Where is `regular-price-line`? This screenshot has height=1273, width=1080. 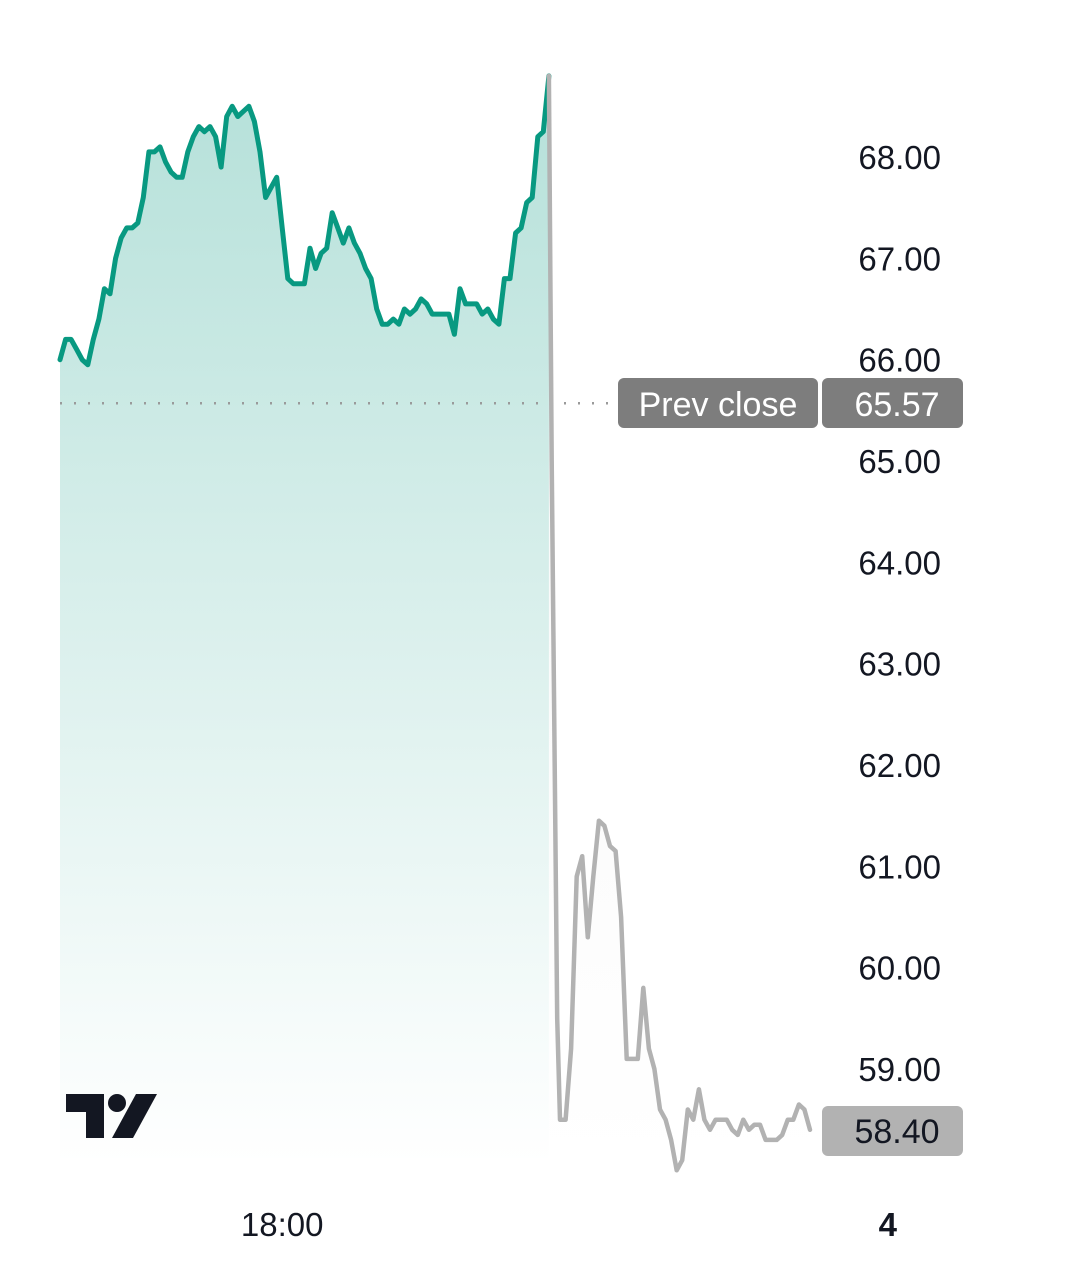 regular-price-line is located at coordinates (304, 220).